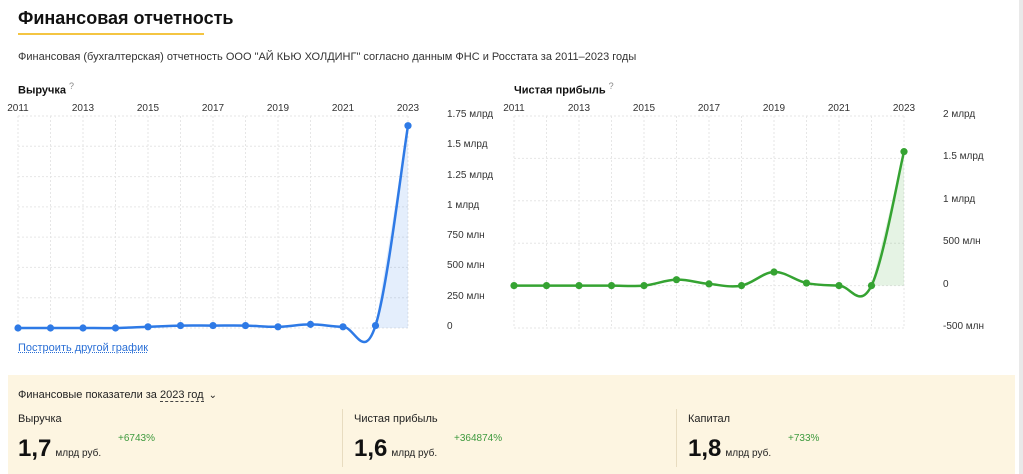  I want to click on y-tick-label: 1.25 млрд, so click(470, 175).